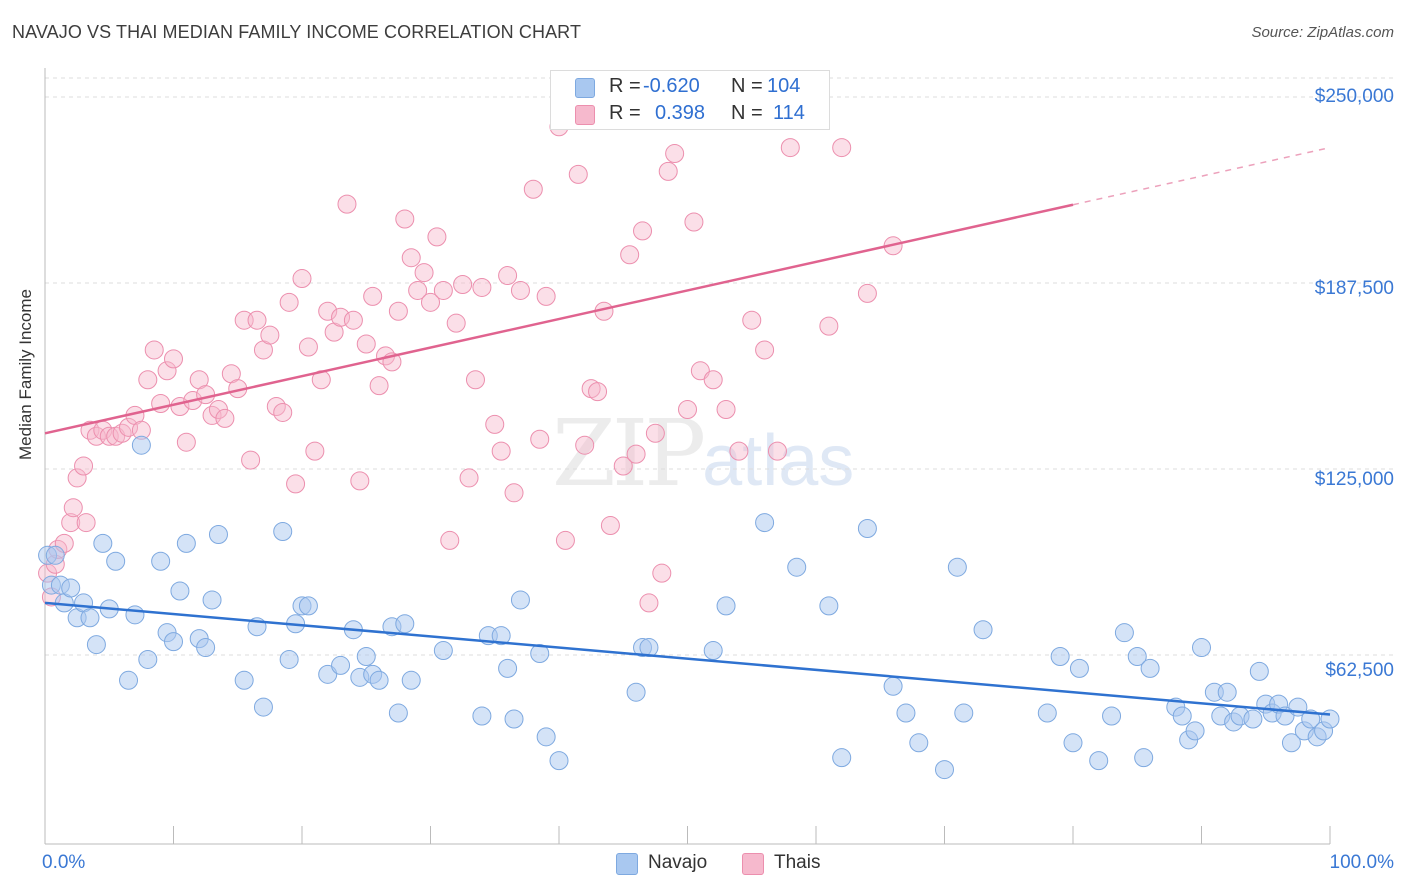  Describe the element at coordinates (64, 862) in the screenshot. I see `x-tick-min: 0.0%` at that location.